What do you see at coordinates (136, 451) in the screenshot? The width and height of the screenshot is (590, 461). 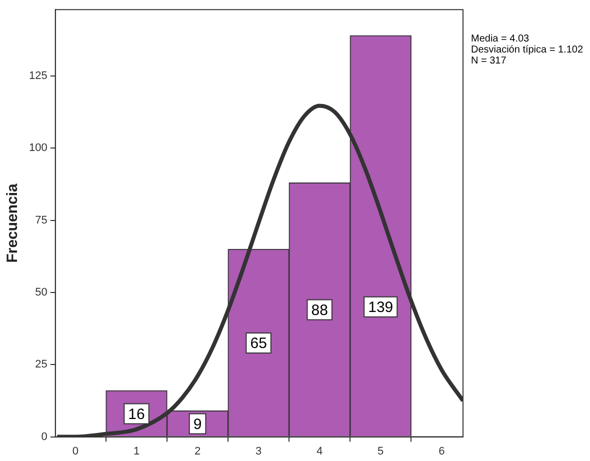 I see `x-tick-label: 1` at bounding box center [136, 451].